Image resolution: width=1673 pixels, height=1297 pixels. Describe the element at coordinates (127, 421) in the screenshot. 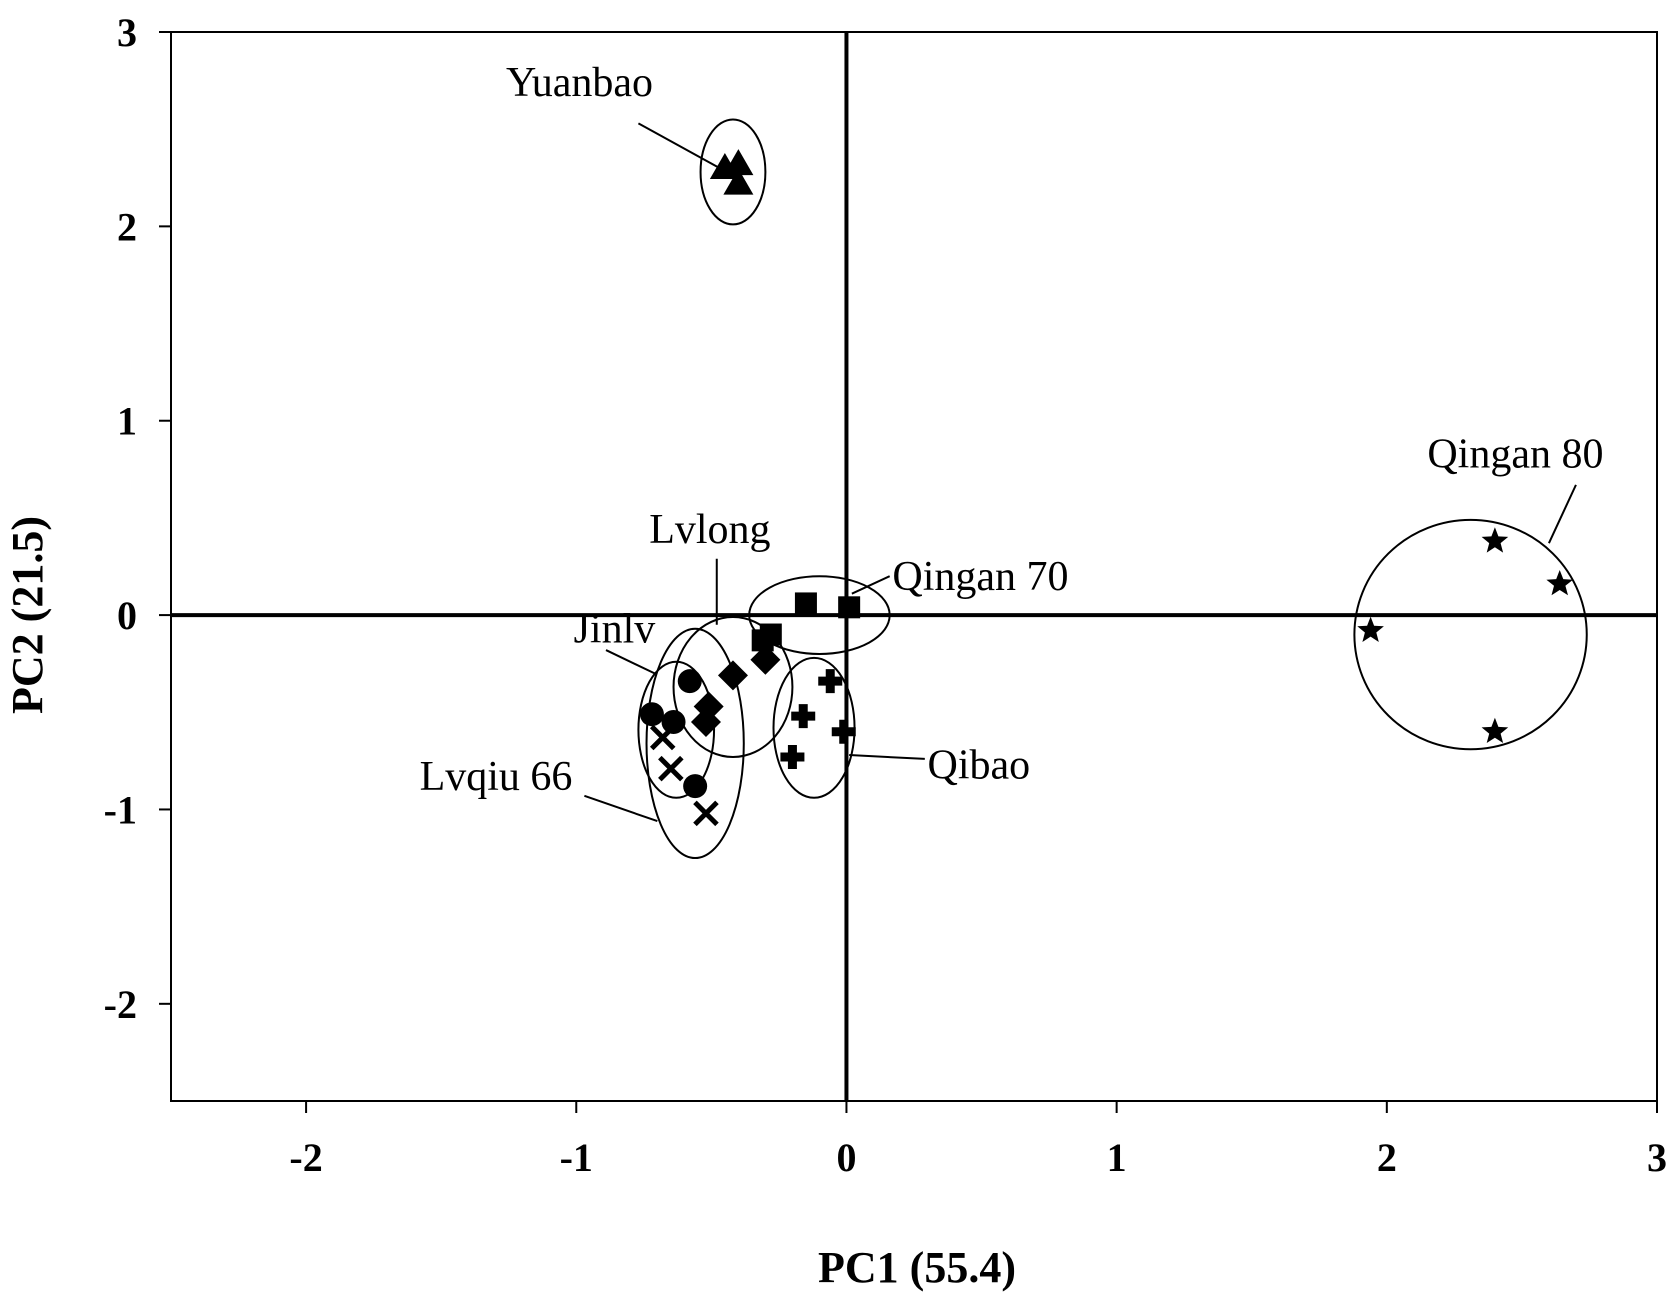

I see `y-tick-label: 1` at that location.